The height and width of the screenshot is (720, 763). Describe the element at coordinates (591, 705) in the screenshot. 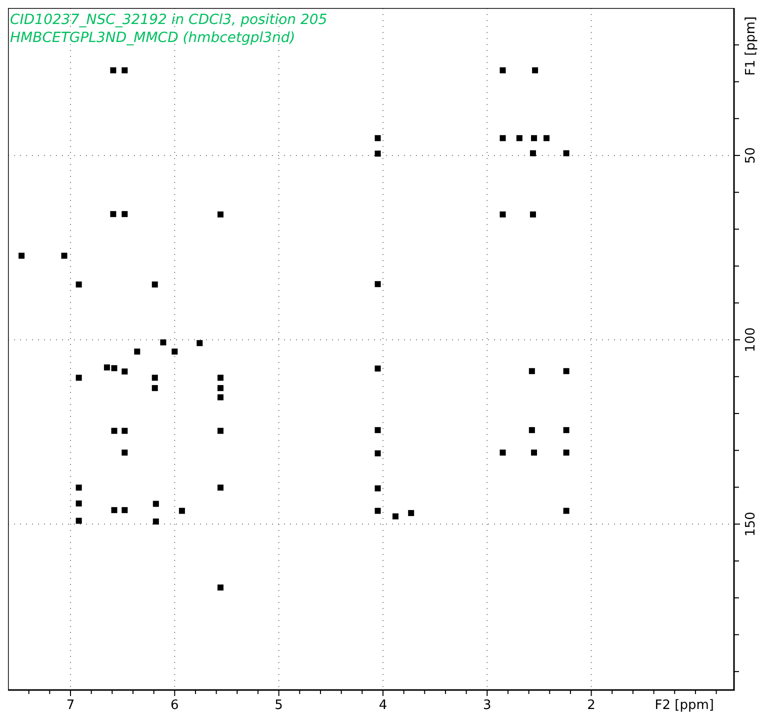

I see `x-tick-label: 2` at that location.